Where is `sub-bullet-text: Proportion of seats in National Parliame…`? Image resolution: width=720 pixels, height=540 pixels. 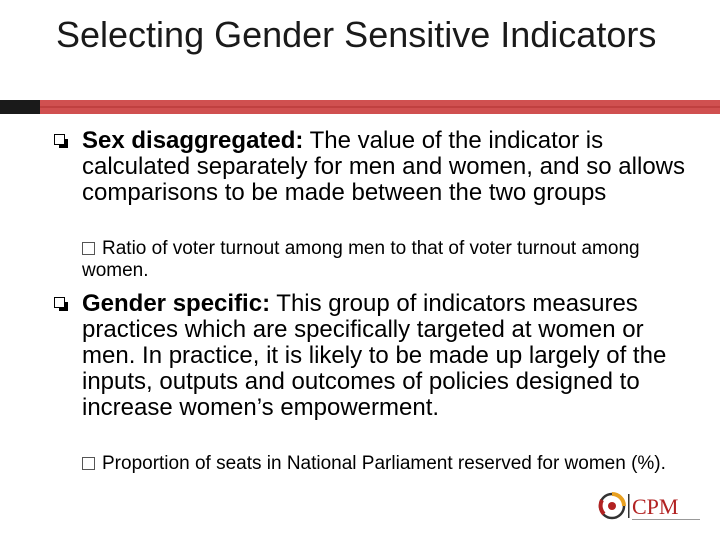
sub-bullet-text: Proportion of seats in National Parliame… is located at coordinates (384, 463).